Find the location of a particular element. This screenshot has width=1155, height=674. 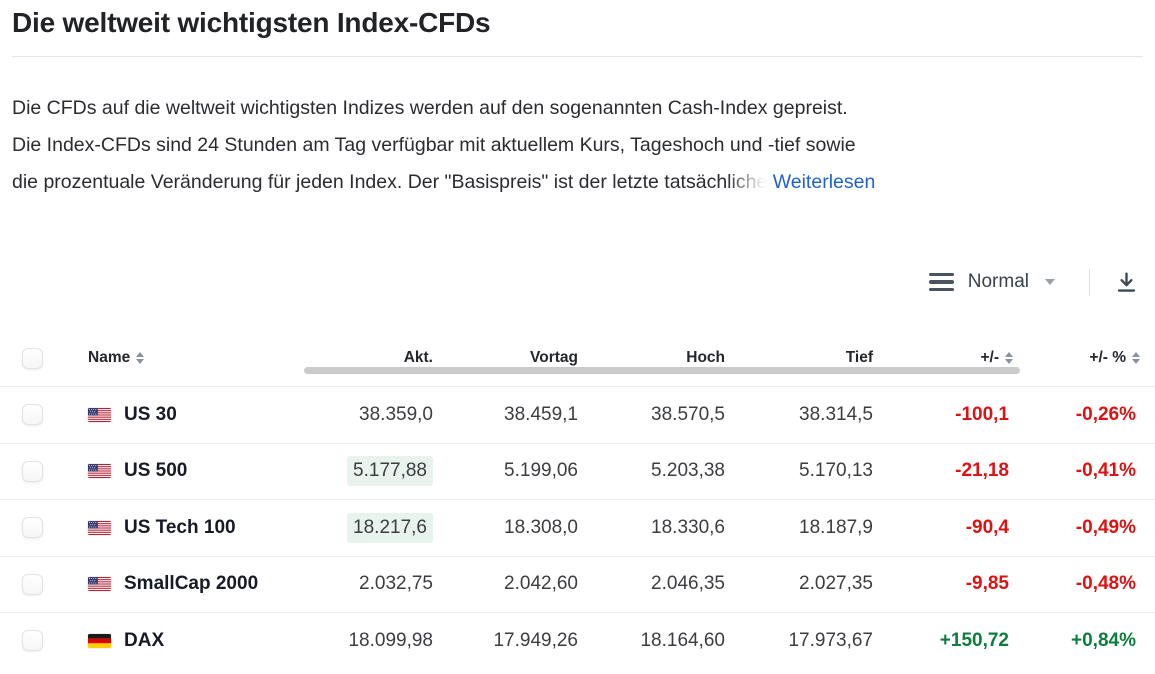

change-percent-cell: -0,26% is located at coordinates (1076, 415).